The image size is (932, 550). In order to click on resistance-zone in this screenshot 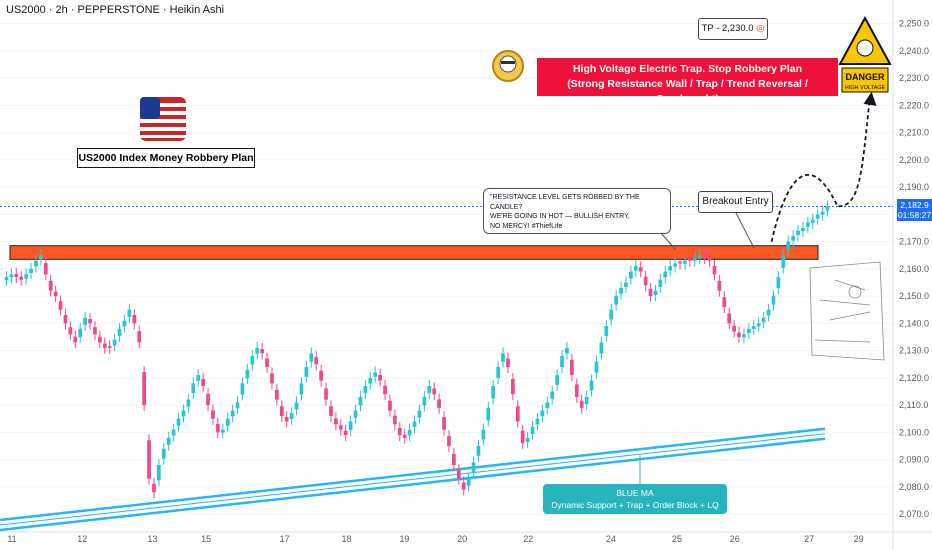, I will do `click(414, 252)`.